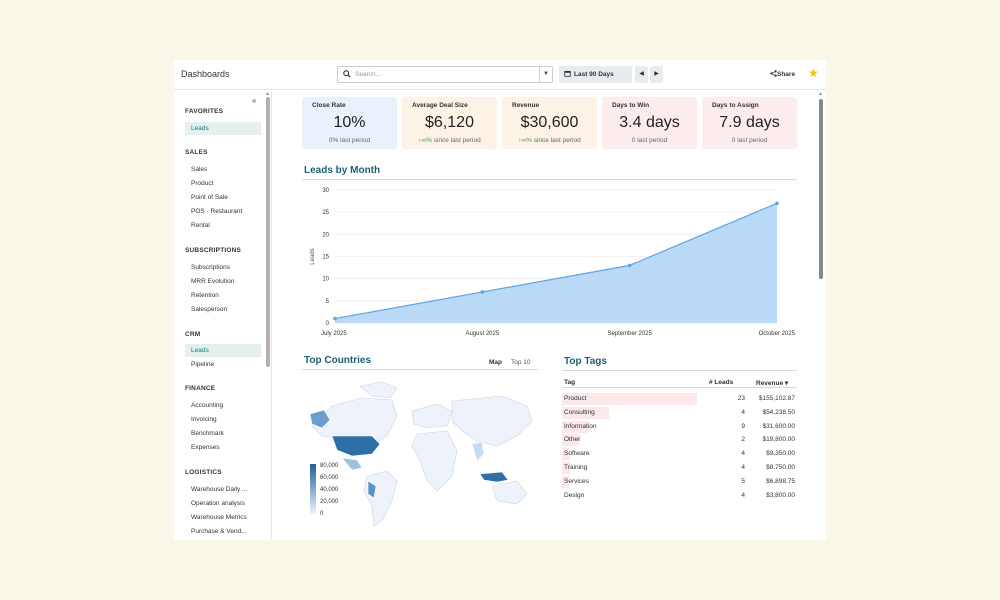 Image resolution: width=1000 pixels, height=600 pixels. I want to click on sidebar-item-pipeline: Pipeline, so click(203, 364).